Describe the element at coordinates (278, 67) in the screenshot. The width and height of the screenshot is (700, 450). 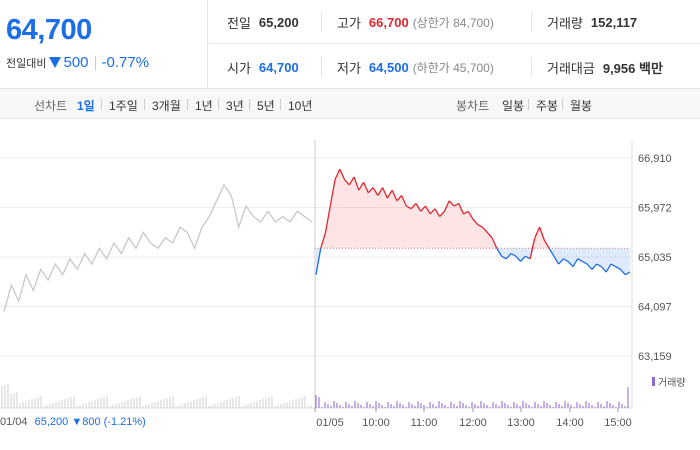
I see `open-value: 64,700` at that location.